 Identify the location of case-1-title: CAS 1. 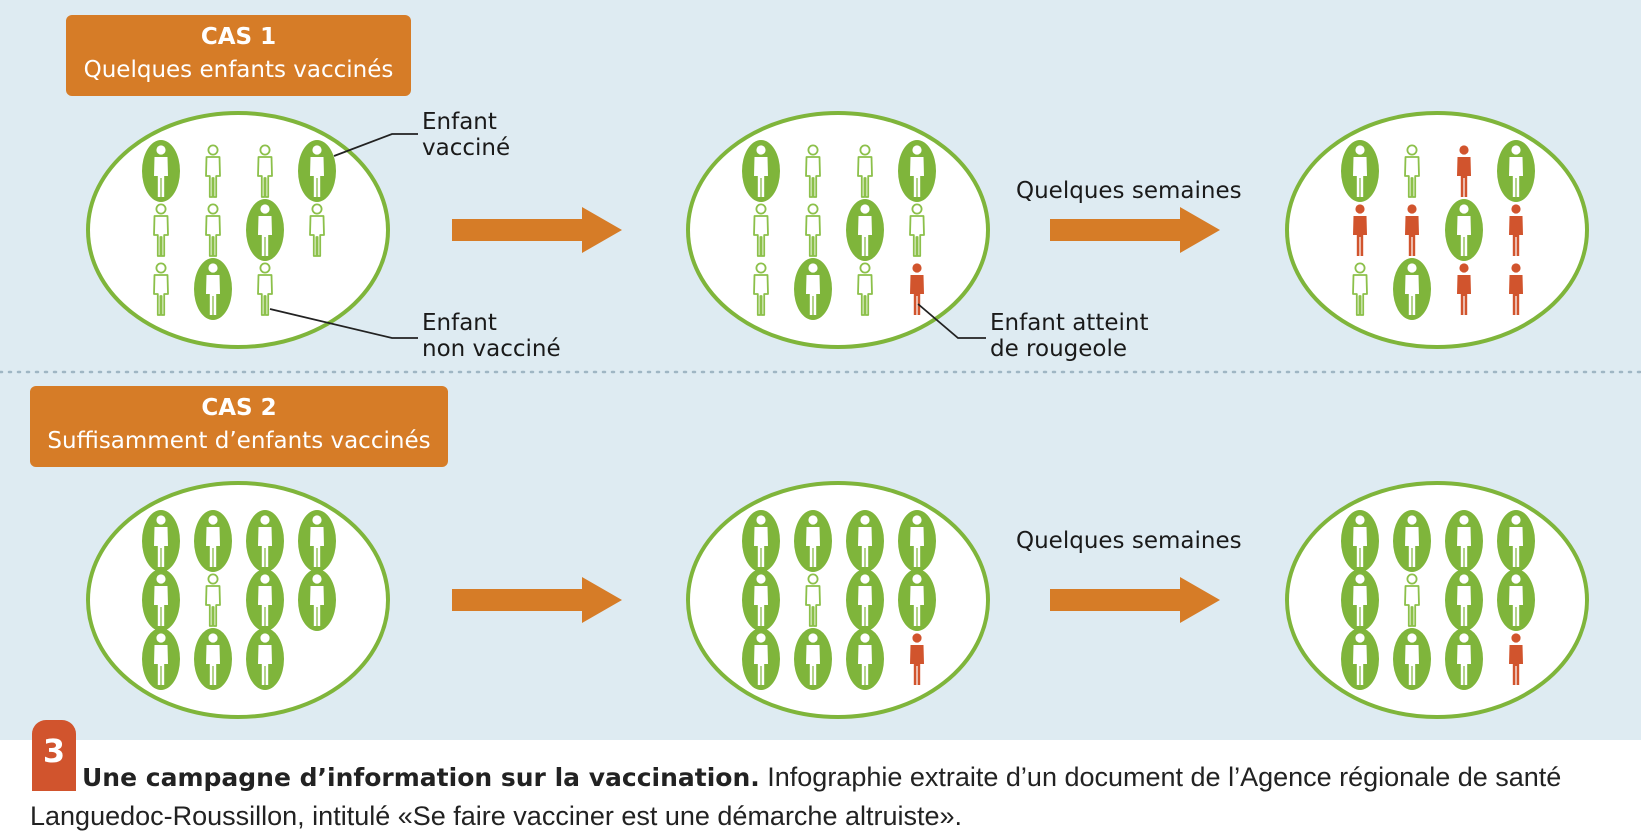
(238, 37).